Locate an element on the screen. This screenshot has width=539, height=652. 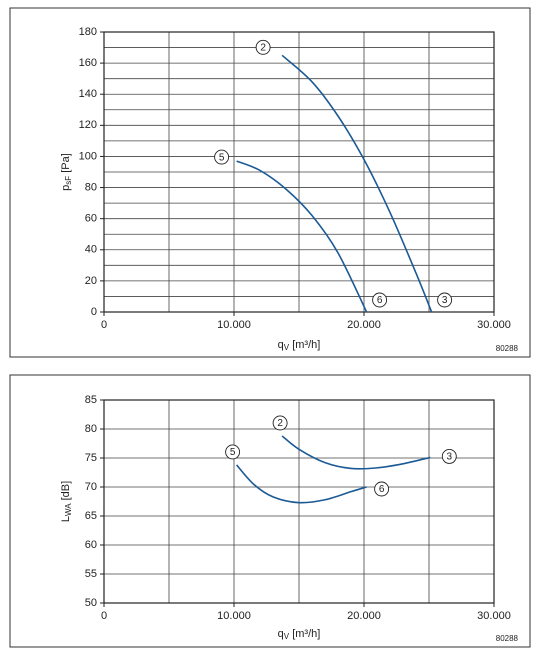
y-axis-label-part: WA is located at coordinates (68, 509).